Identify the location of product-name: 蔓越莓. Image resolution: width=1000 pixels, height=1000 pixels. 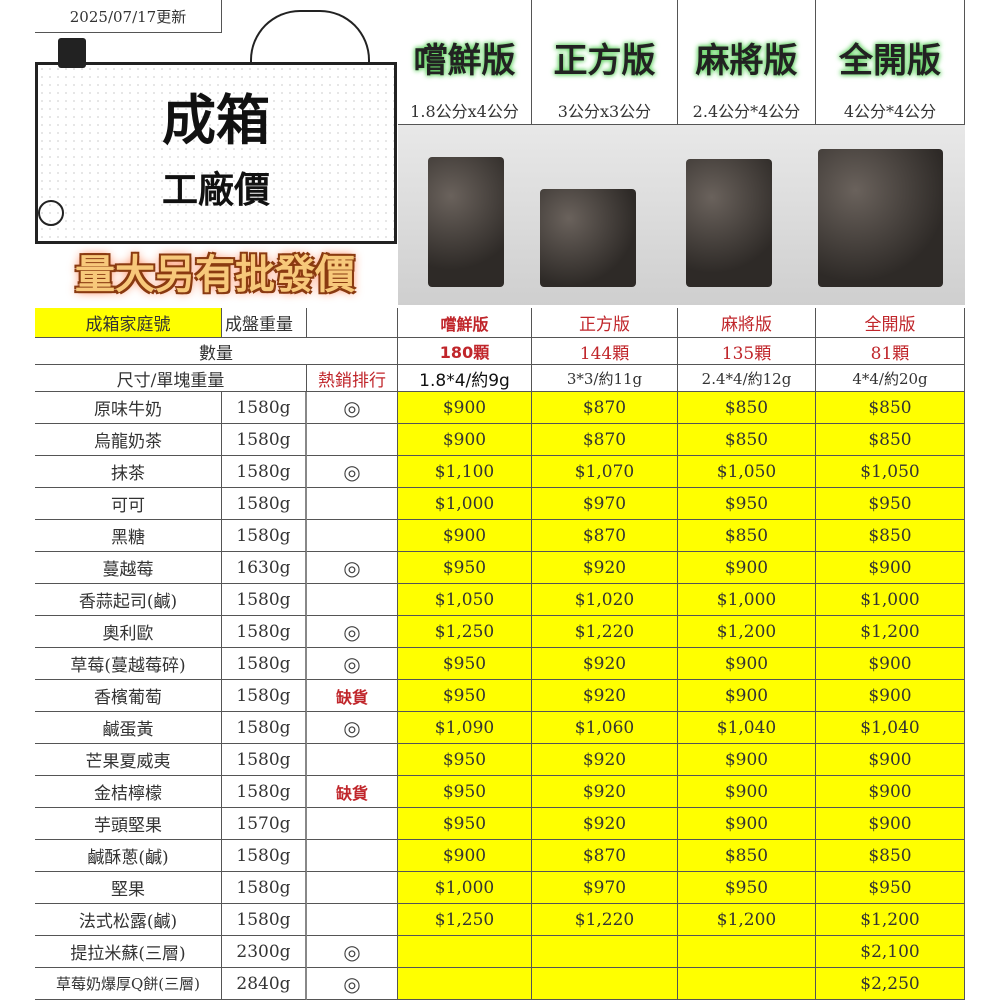
(128, 568).